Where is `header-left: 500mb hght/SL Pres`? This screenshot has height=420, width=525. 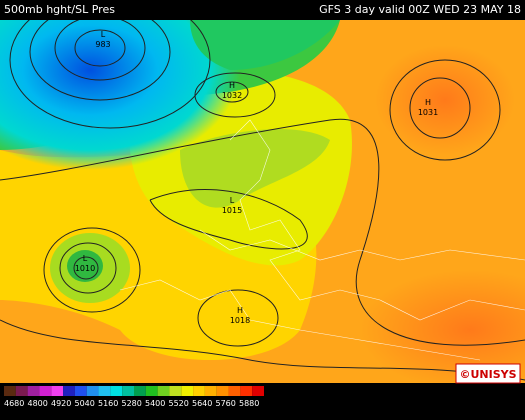 header-left: 500mb hght/SL Pres is located at coordinates (59, 9).